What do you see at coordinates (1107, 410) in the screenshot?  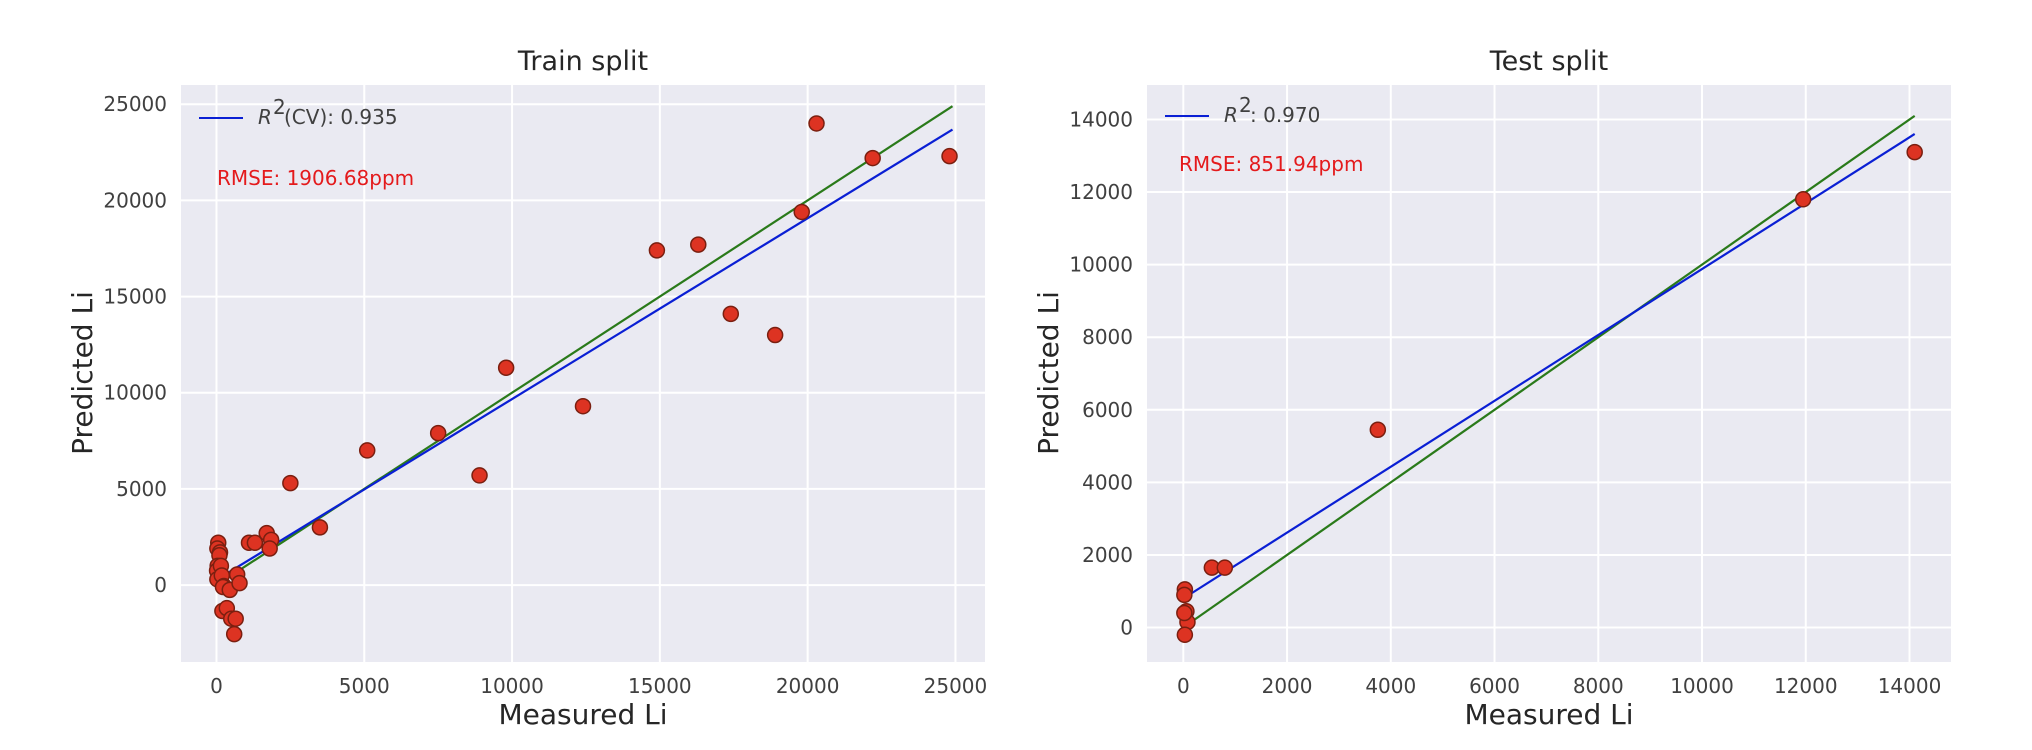 I see `test-y-tick-label: 6000` at bounding box center [1107, 410].